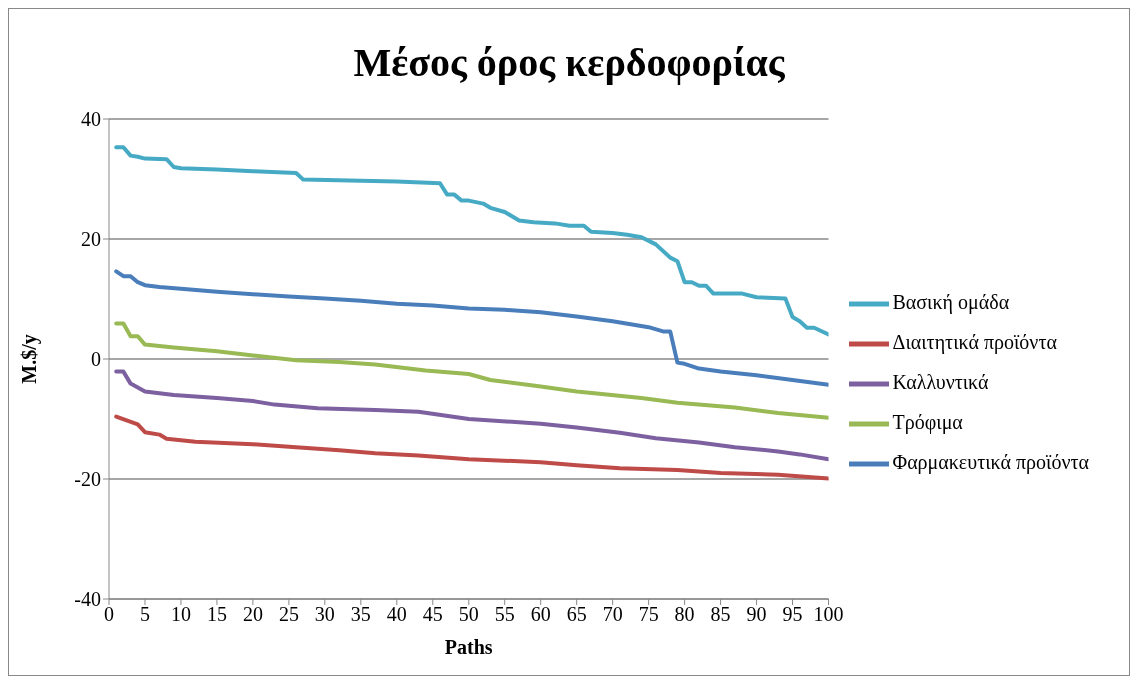 The width and height of the screenshot is (1138, 684). What do you see at coordinates (360, 614) in the screenshot?
I see `x-tick-label: 35` at bounding box center [360, 614].